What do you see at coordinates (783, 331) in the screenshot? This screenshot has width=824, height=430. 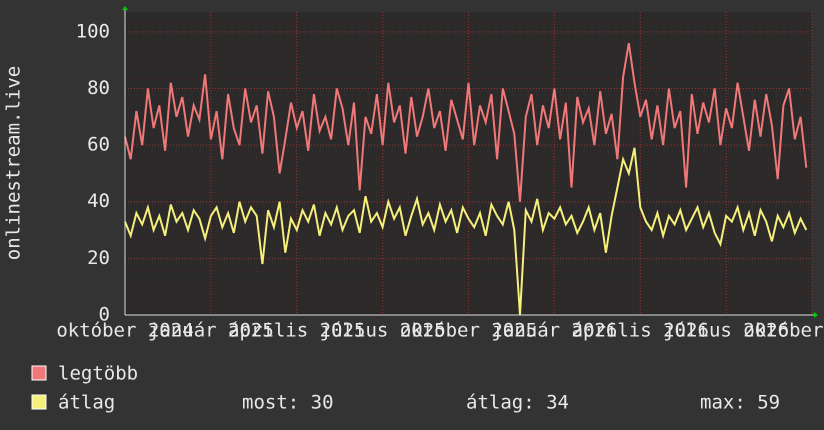 I see `x-tick-label: október 2026` at bounding box center [783, 331].